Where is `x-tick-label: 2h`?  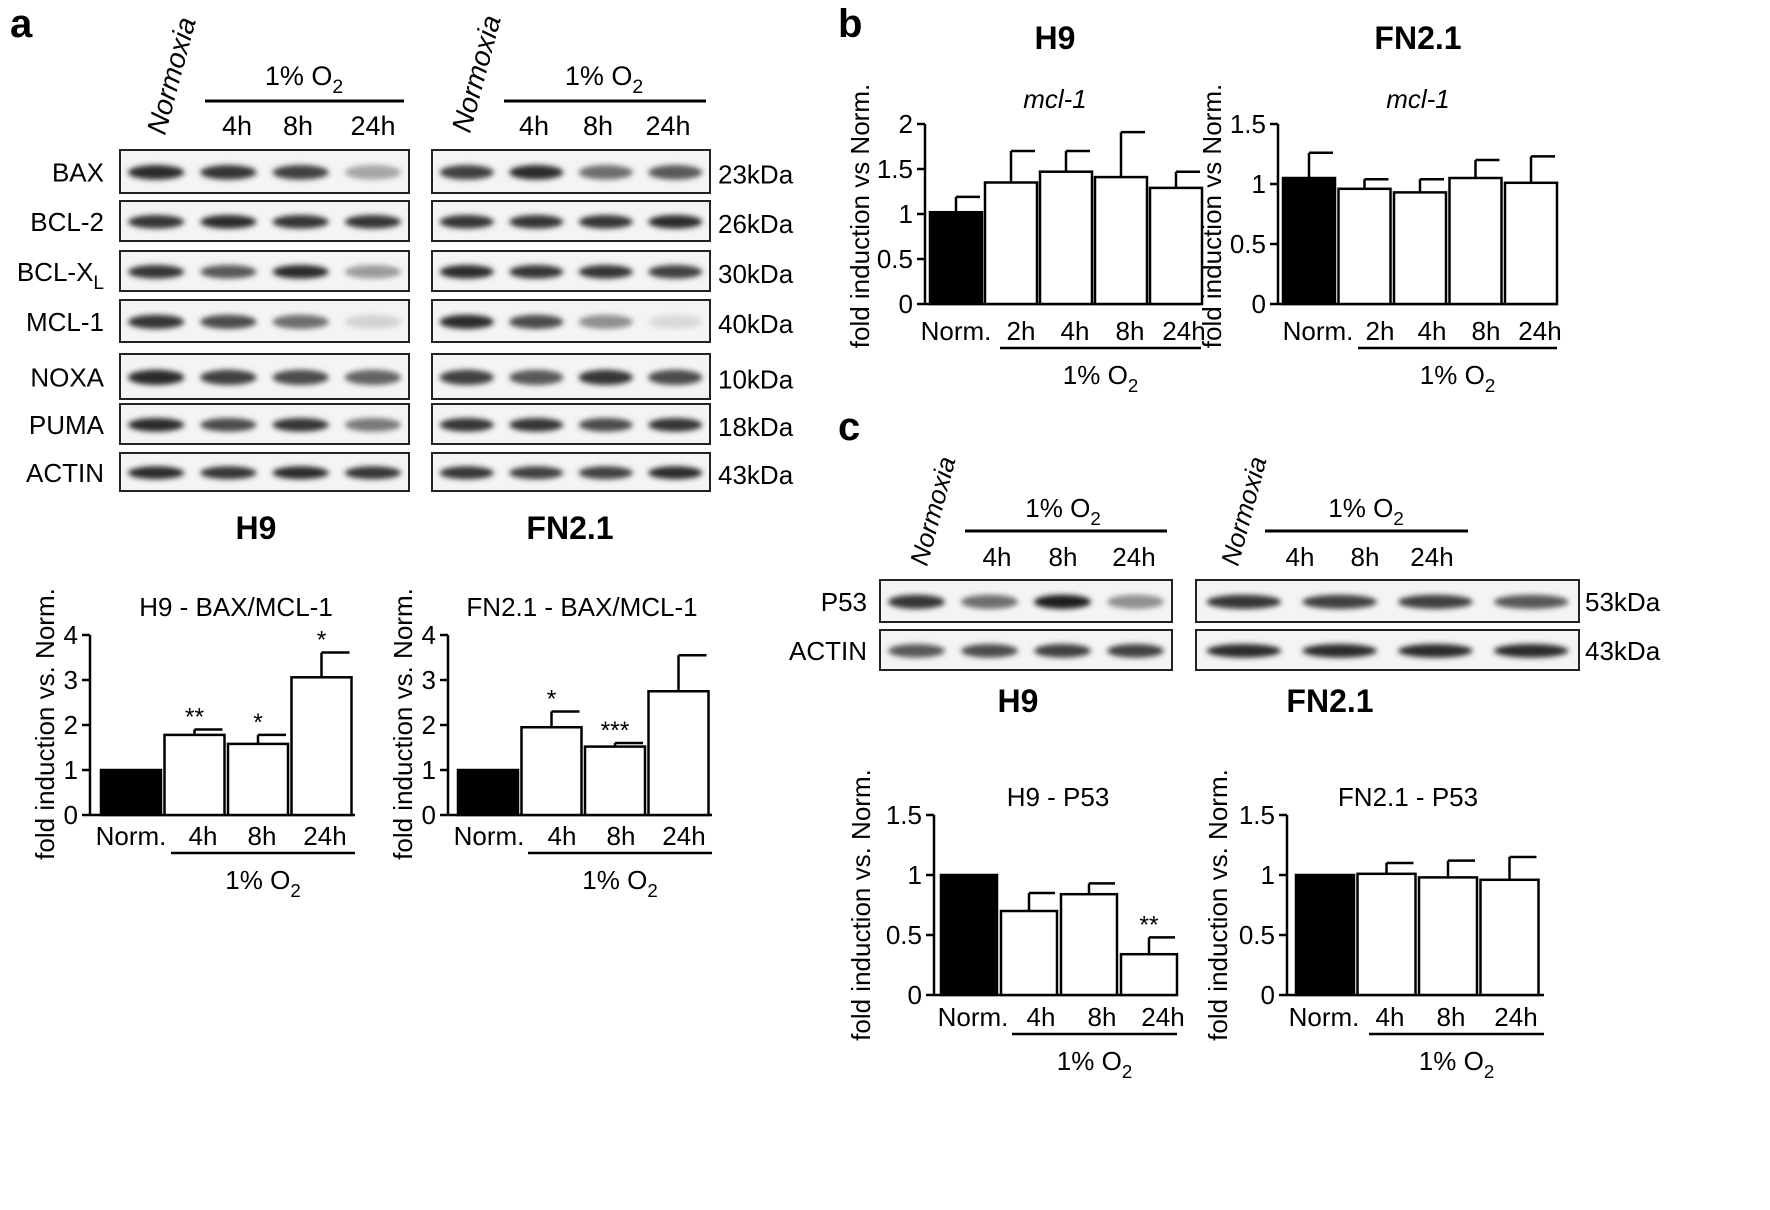 x-tick-label: 2h is located at coordinates (1380, 331).